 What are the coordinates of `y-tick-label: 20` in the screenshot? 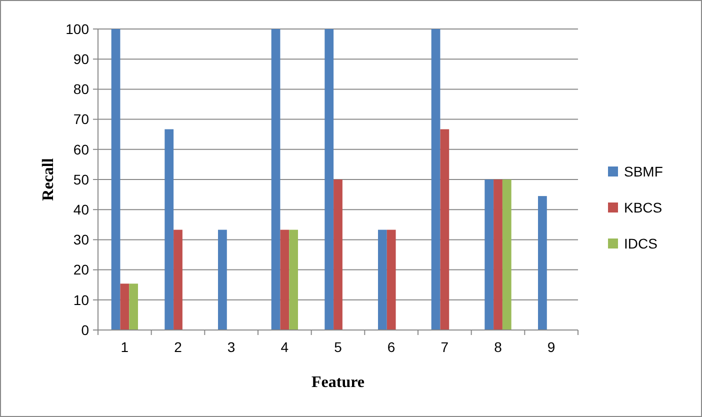 It's located at (81, 270).